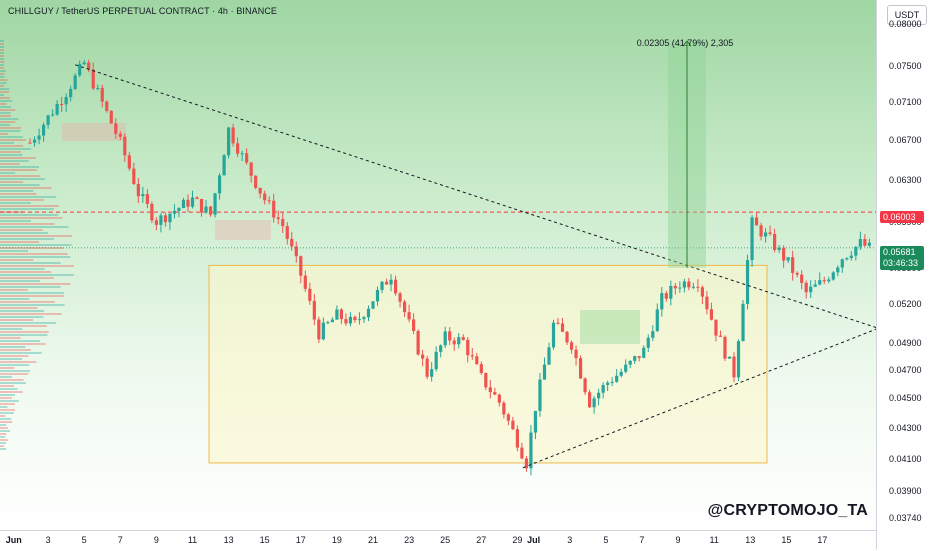 This screenshot has width=932, height=551. I want to click on x-tick-label: Jun, so click(13, 540).